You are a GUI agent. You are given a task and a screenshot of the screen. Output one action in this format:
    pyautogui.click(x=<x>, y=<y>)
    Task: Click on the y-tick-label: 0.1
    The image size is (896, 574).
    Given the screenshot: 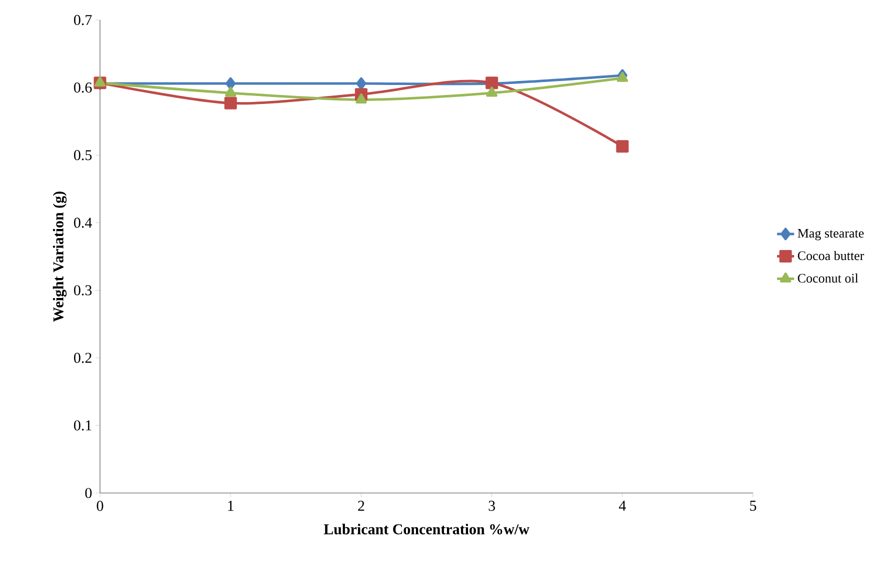 What is the action you would take?
    pyautogui.click(x=83, y=425)
    